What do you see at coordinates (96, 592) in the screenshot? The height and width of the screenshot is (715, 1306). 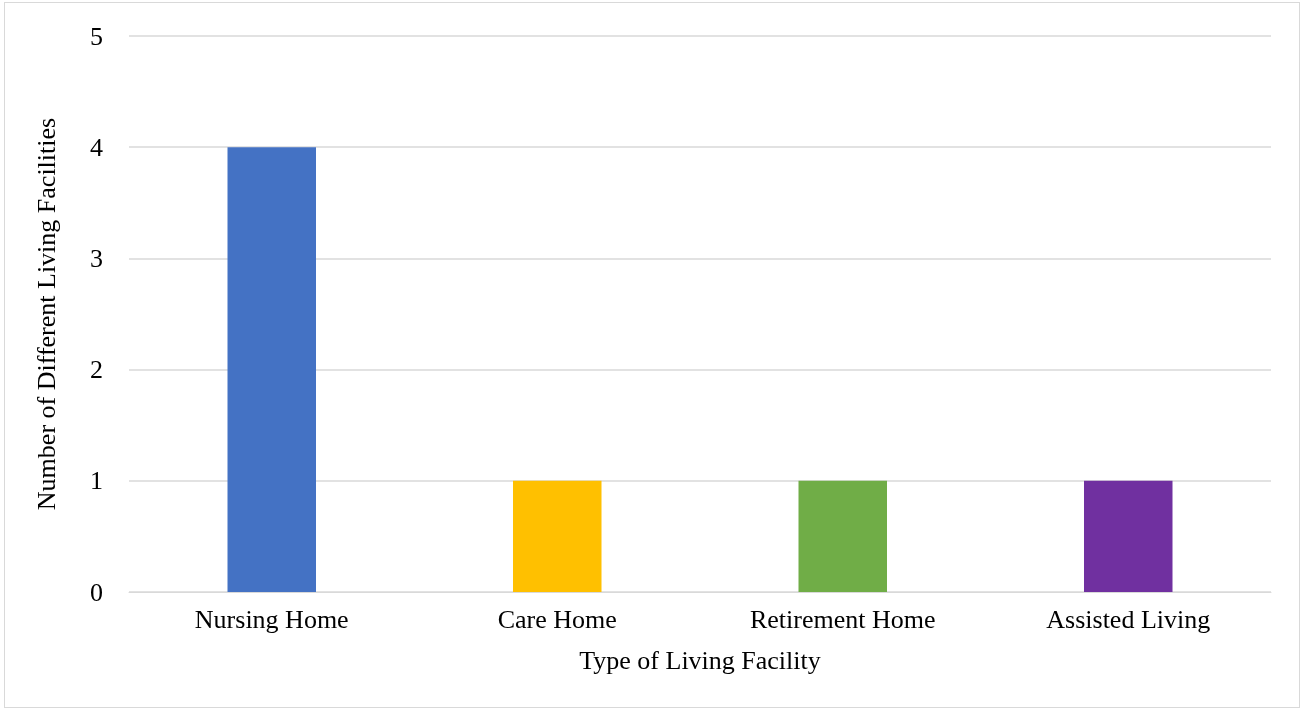 I see `y-tick-label: 0` at bounding box center [96, 592].